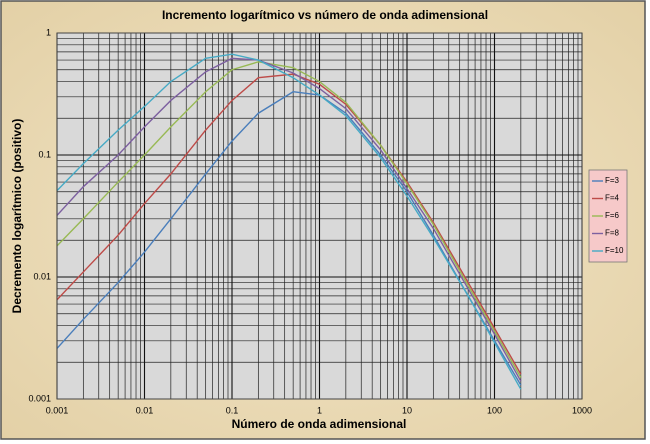 Image resolution: width=650 pixels, height=444 pixels. I want to click on y-tick-label: 0.01, so click(42, 276).